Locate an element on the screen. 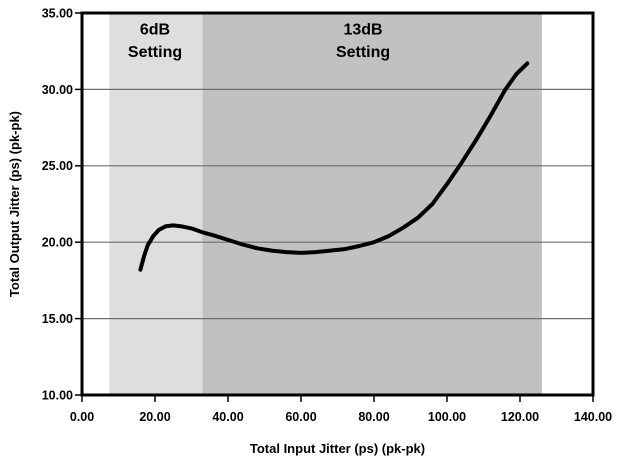  region-13db-label-line2: Setting is located at coordinates (363, 52).